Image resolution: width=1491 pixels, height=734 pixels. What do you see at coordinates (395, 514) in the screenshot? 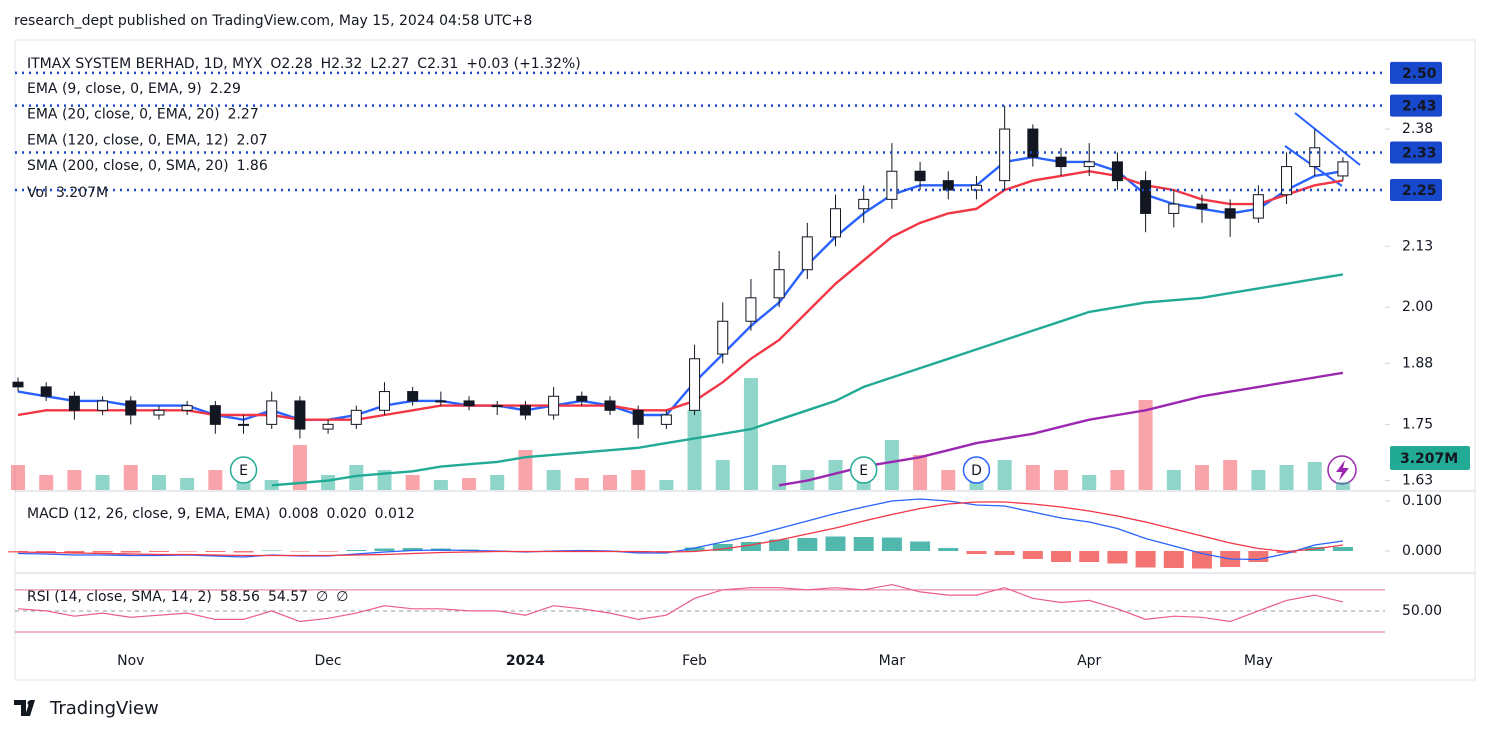
I see `legend-text: 0.012` at bounding box center [395, 514].